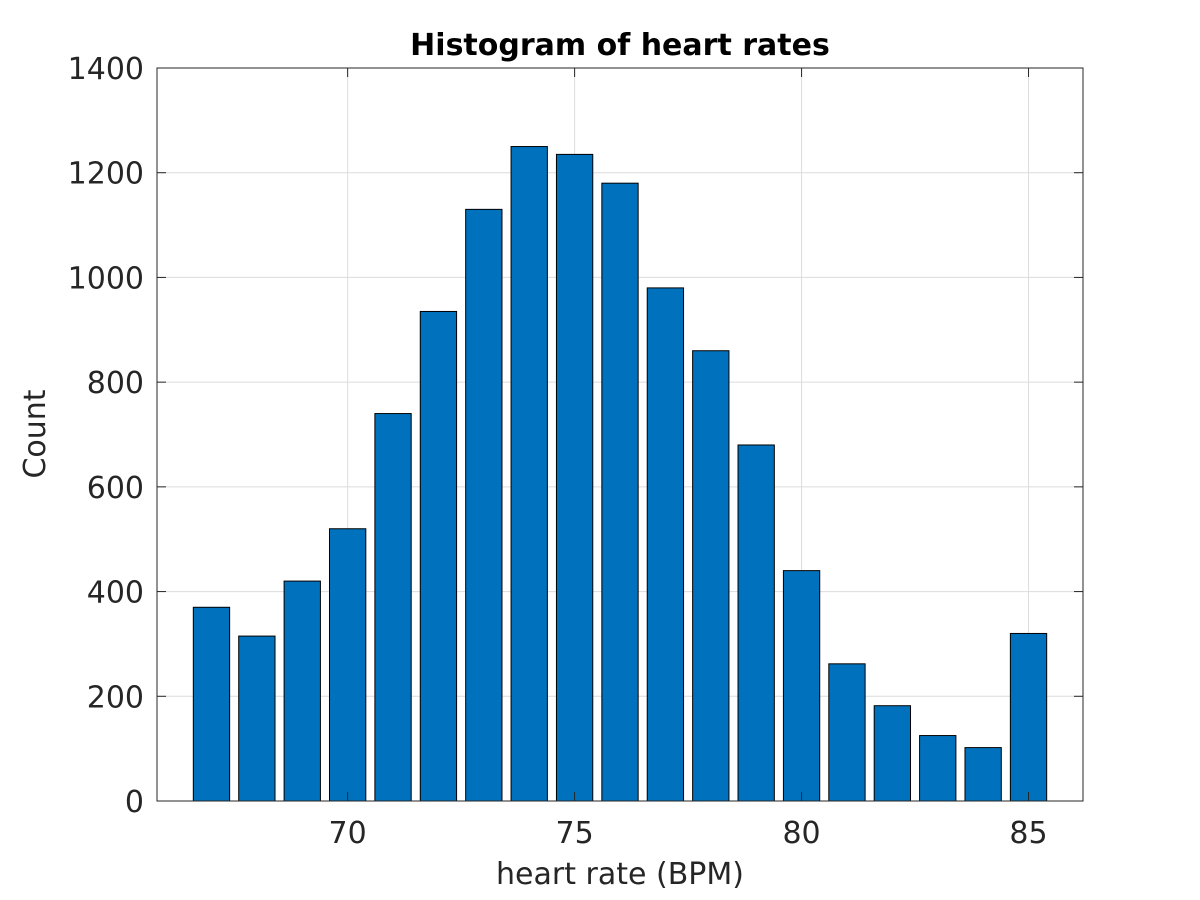 The image size is (1200, 900). I want to click on y-tick-label: 1000, so click(106, 278).